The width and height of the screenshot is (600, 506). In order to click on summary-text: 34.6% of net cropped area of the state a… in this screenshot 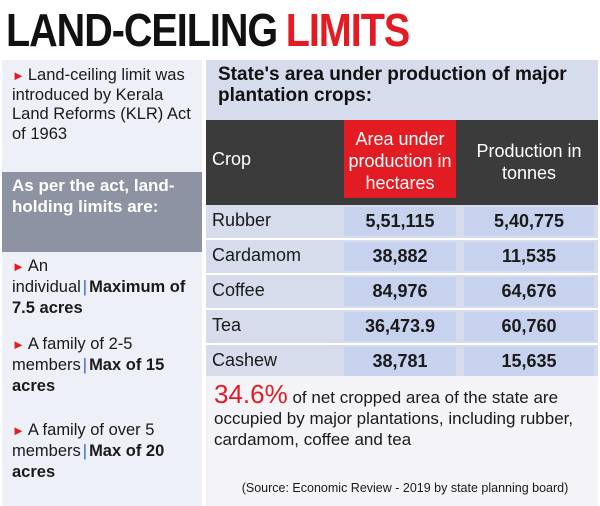, I will do `click(404, 415)`.